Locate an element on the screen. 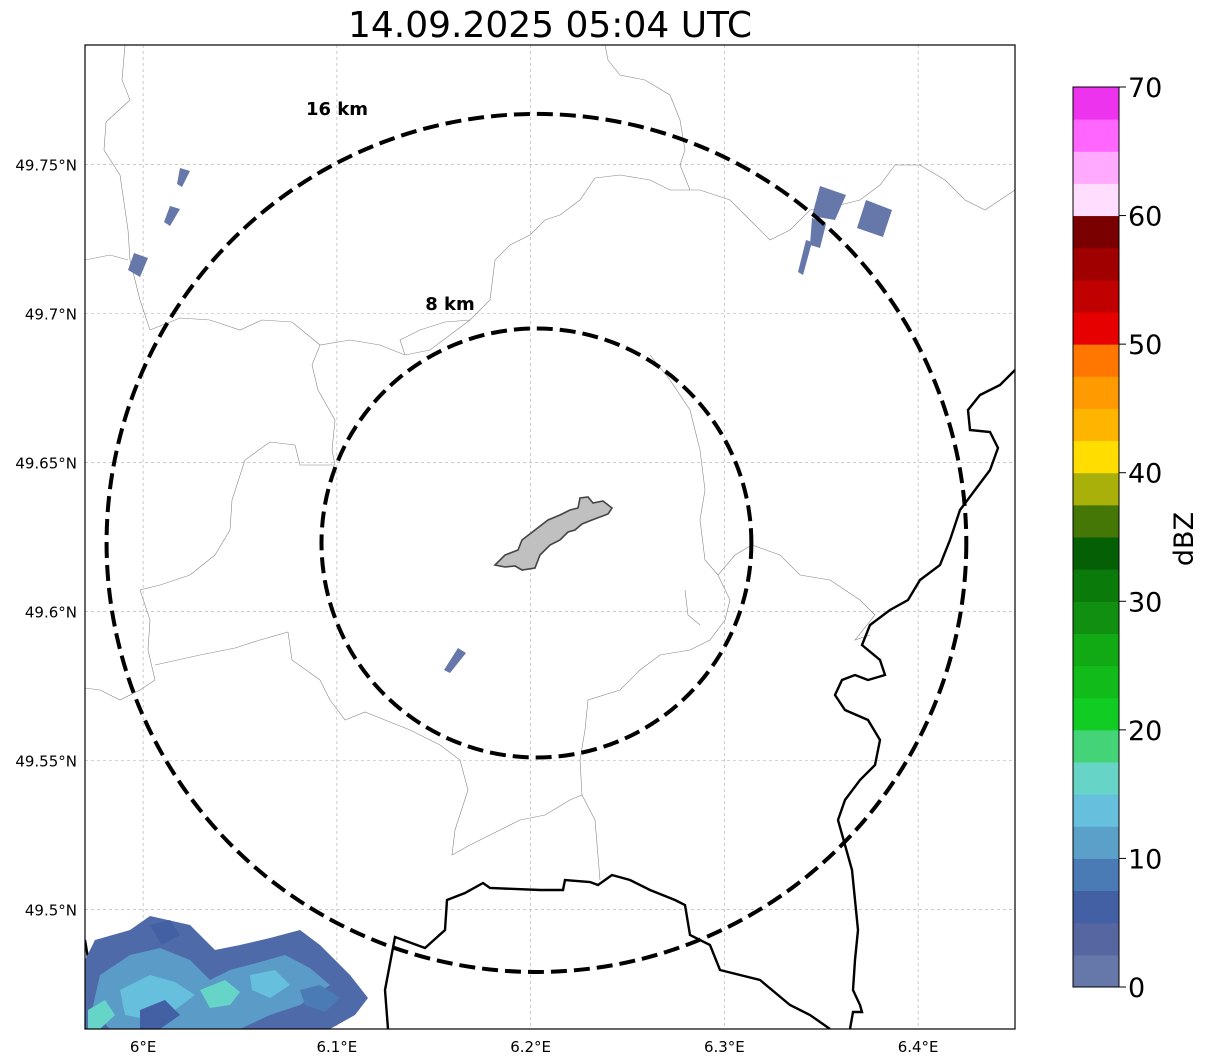 This screenshot has width=1207, height=1064. lat-tick-label: 49.6°N is located at coordinates (51, 613).